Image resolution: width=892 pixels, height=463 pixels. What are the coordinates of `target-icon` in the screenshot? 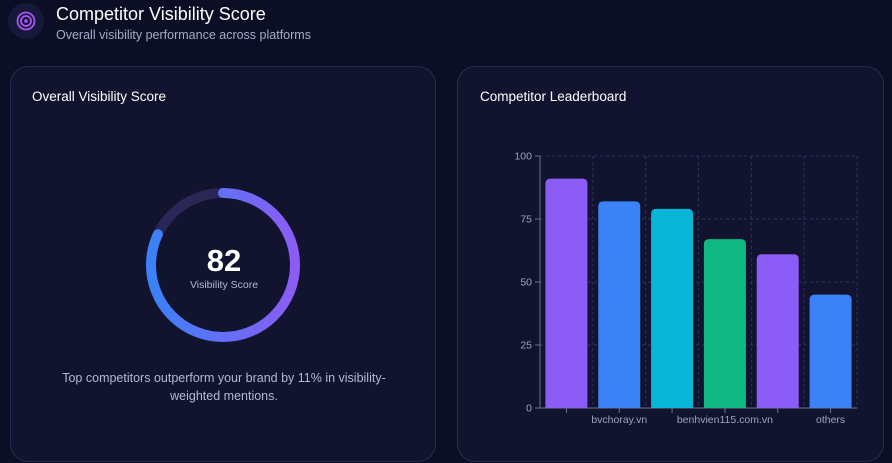 It's located at (26, 21).